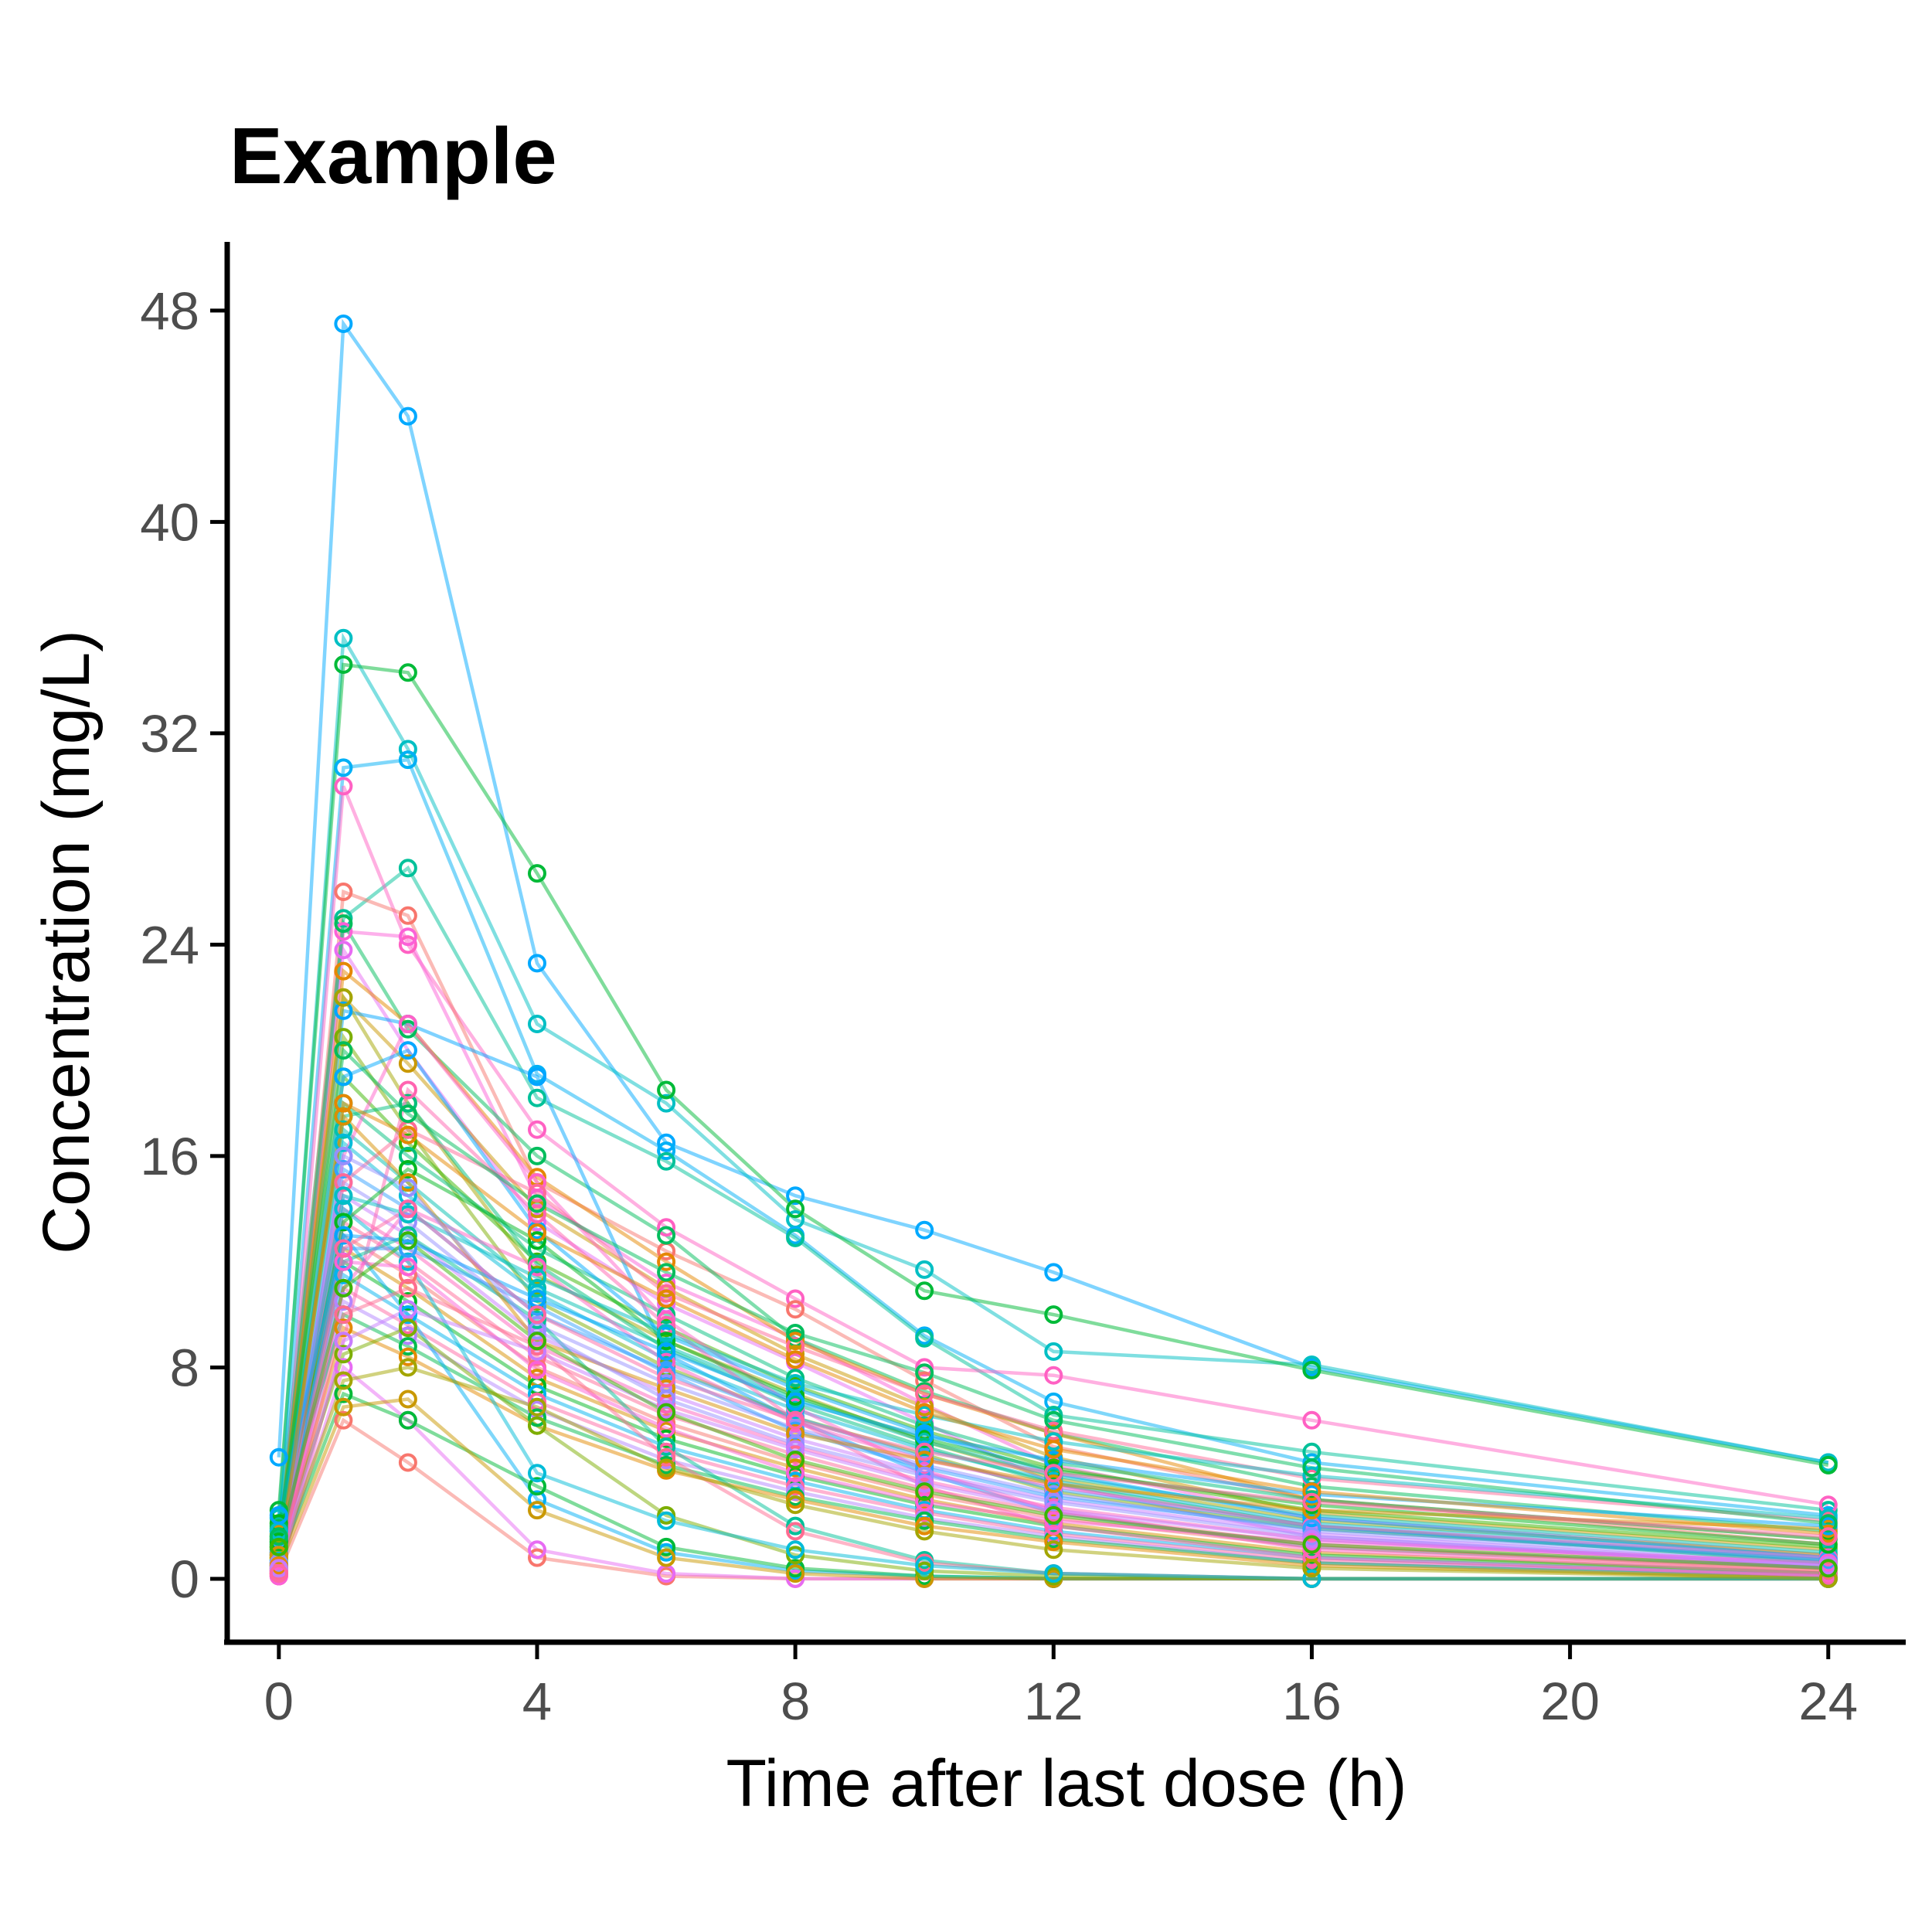  Describe the element at coordinates (407, 749) in the screenshot. I see `data-point-s02-t2` at that location.